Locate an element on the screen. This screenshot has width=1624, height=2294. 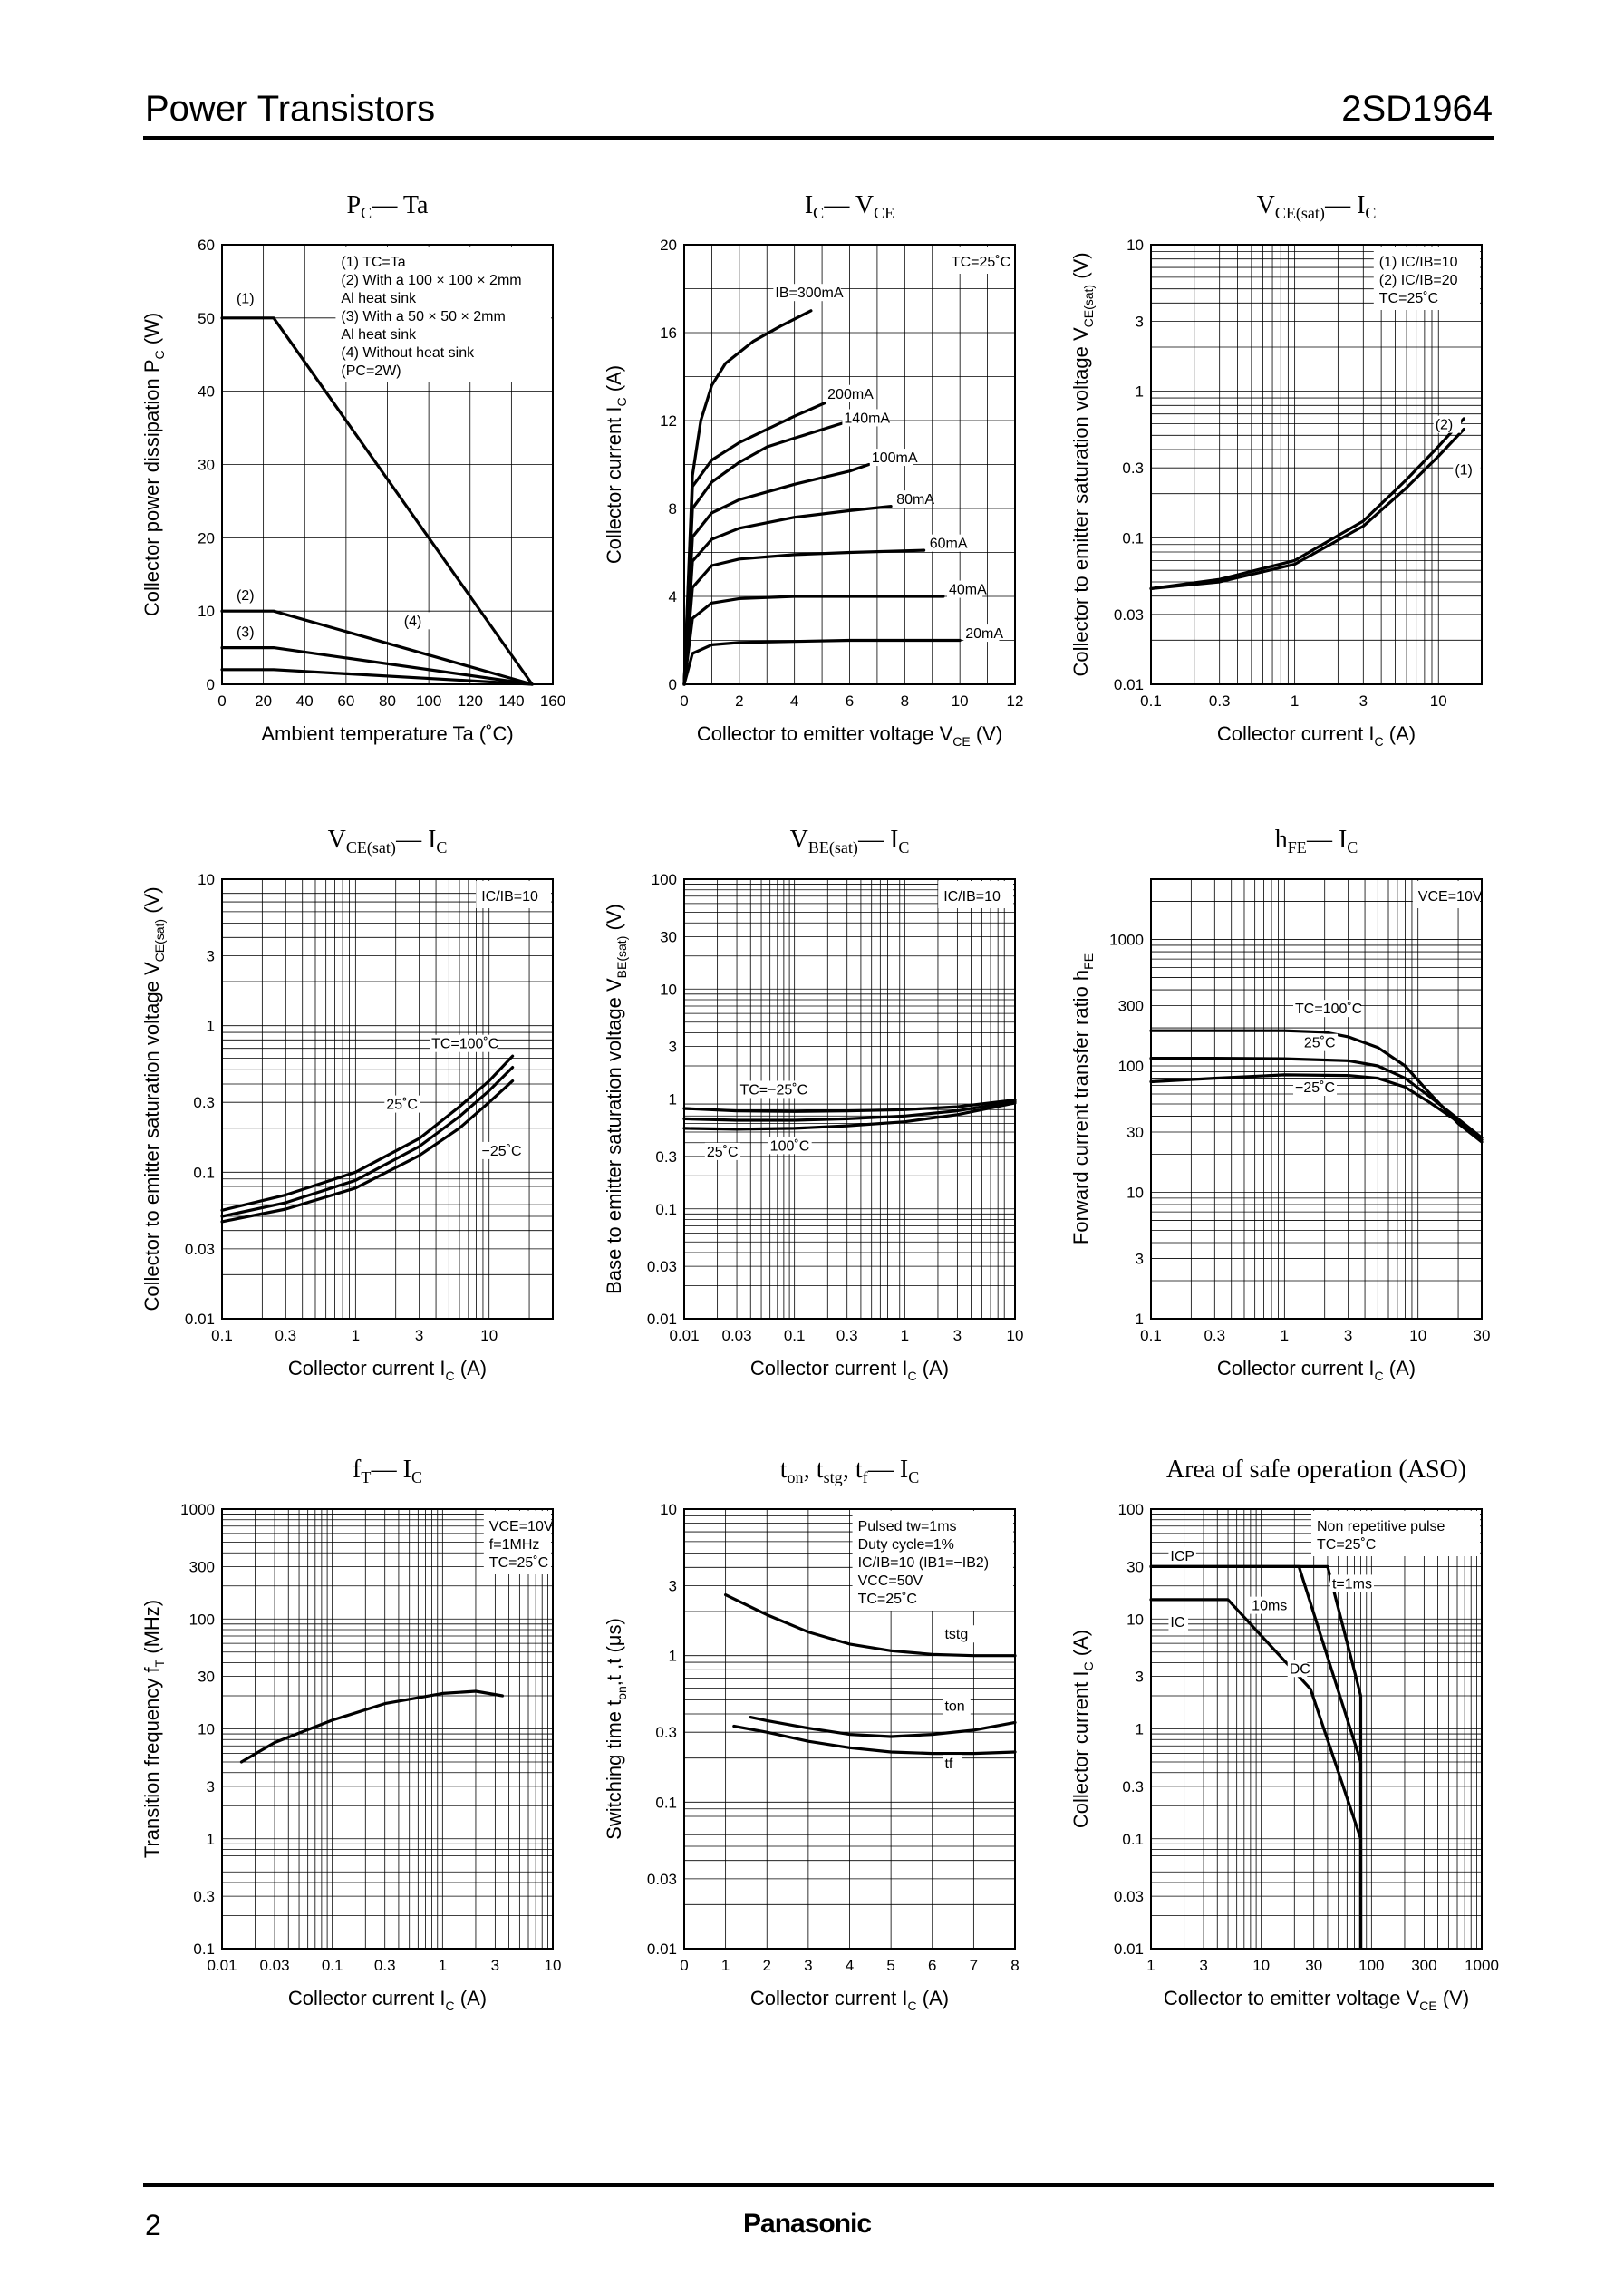
x-axis-label: Collector current IC (A) is located at coordinates (849, 1370).